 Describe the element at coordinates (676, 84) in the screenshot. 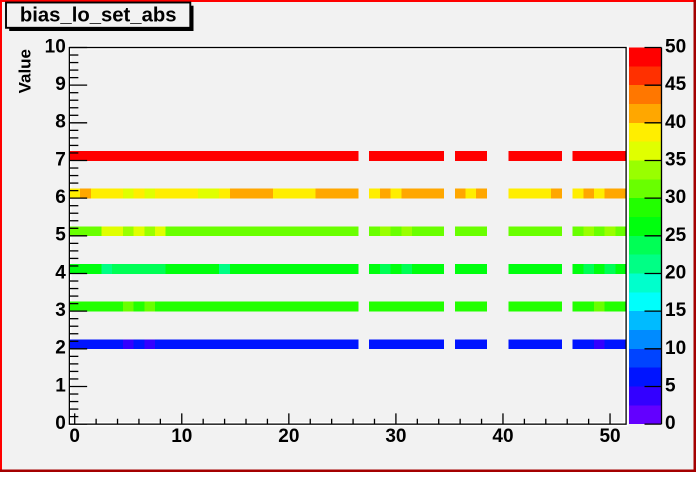

I see `svg-text: 45` at that location.